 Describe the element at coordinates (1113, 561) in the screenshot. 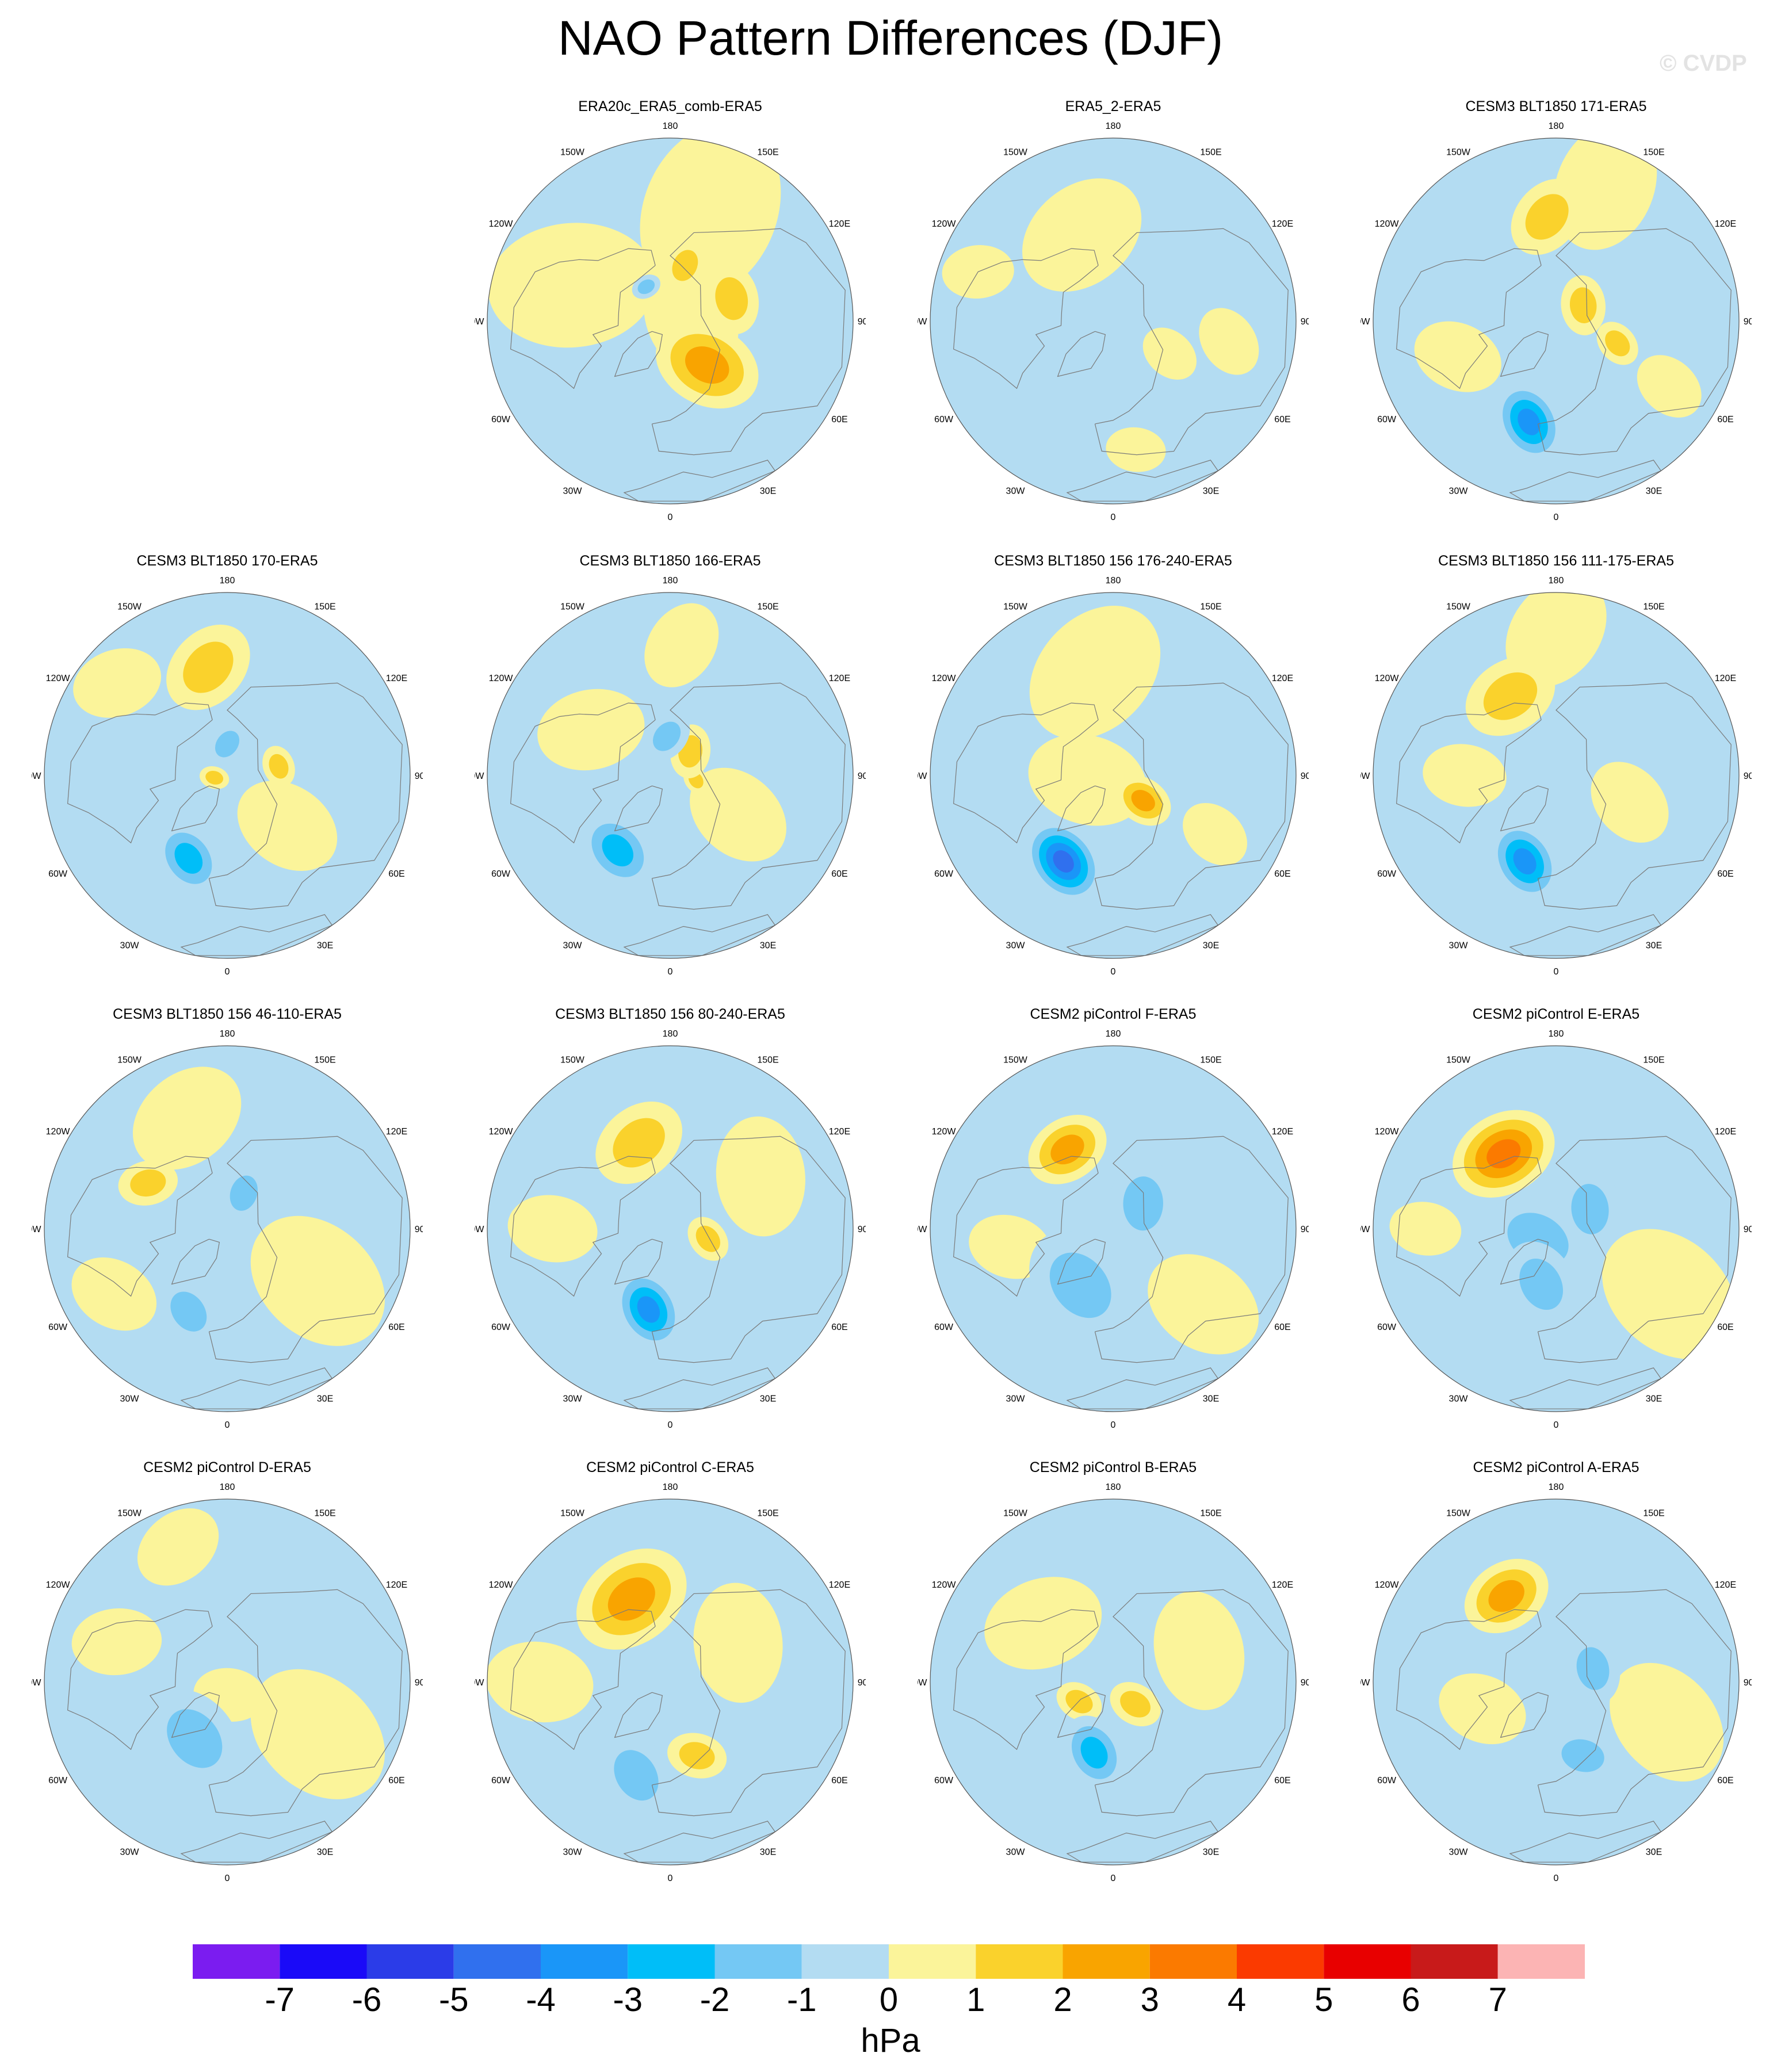

I see `panel-title: CESM3 BLT1850 156 176-240-ERA5` at that location.